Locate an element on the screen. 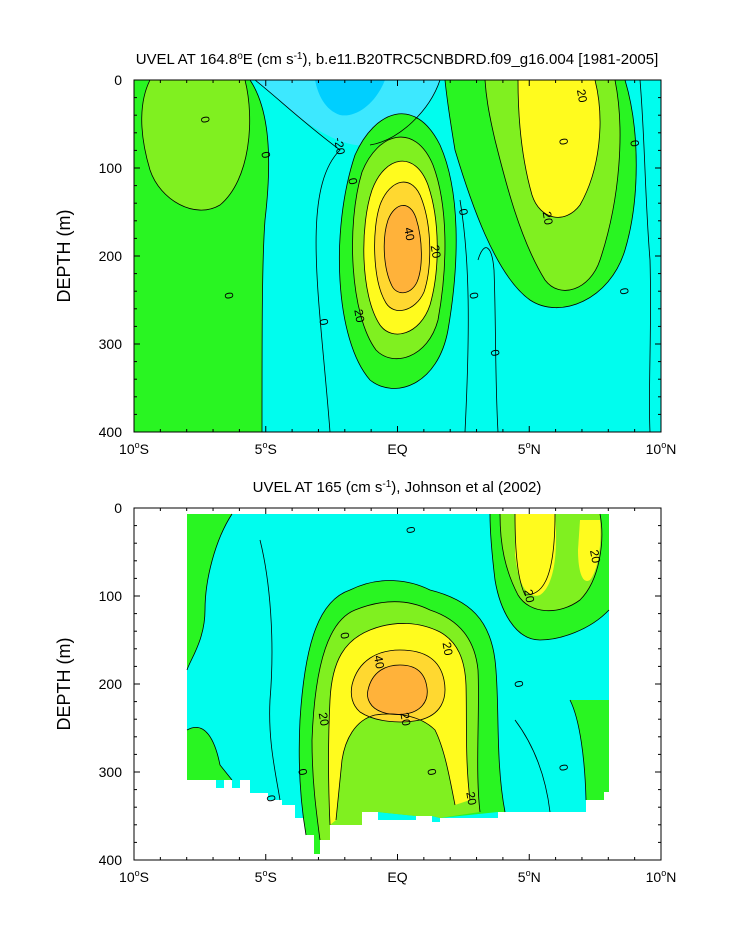 The width and height of the screenshot is (733, 945). bottom-x-tick-label: EQ is located at coordinates (397, 877).